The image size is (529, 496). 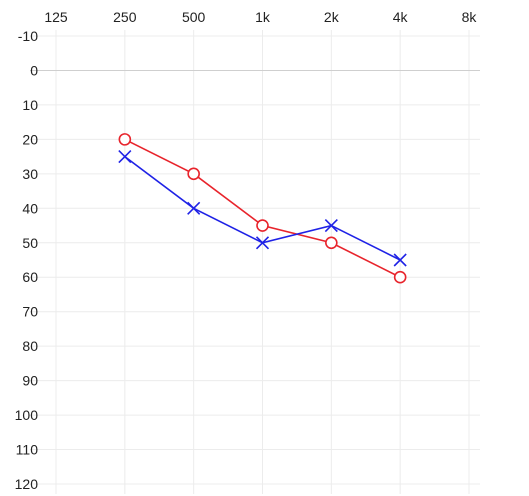 I want to click on y-tick-label: 90, so click(x=30, y=381).